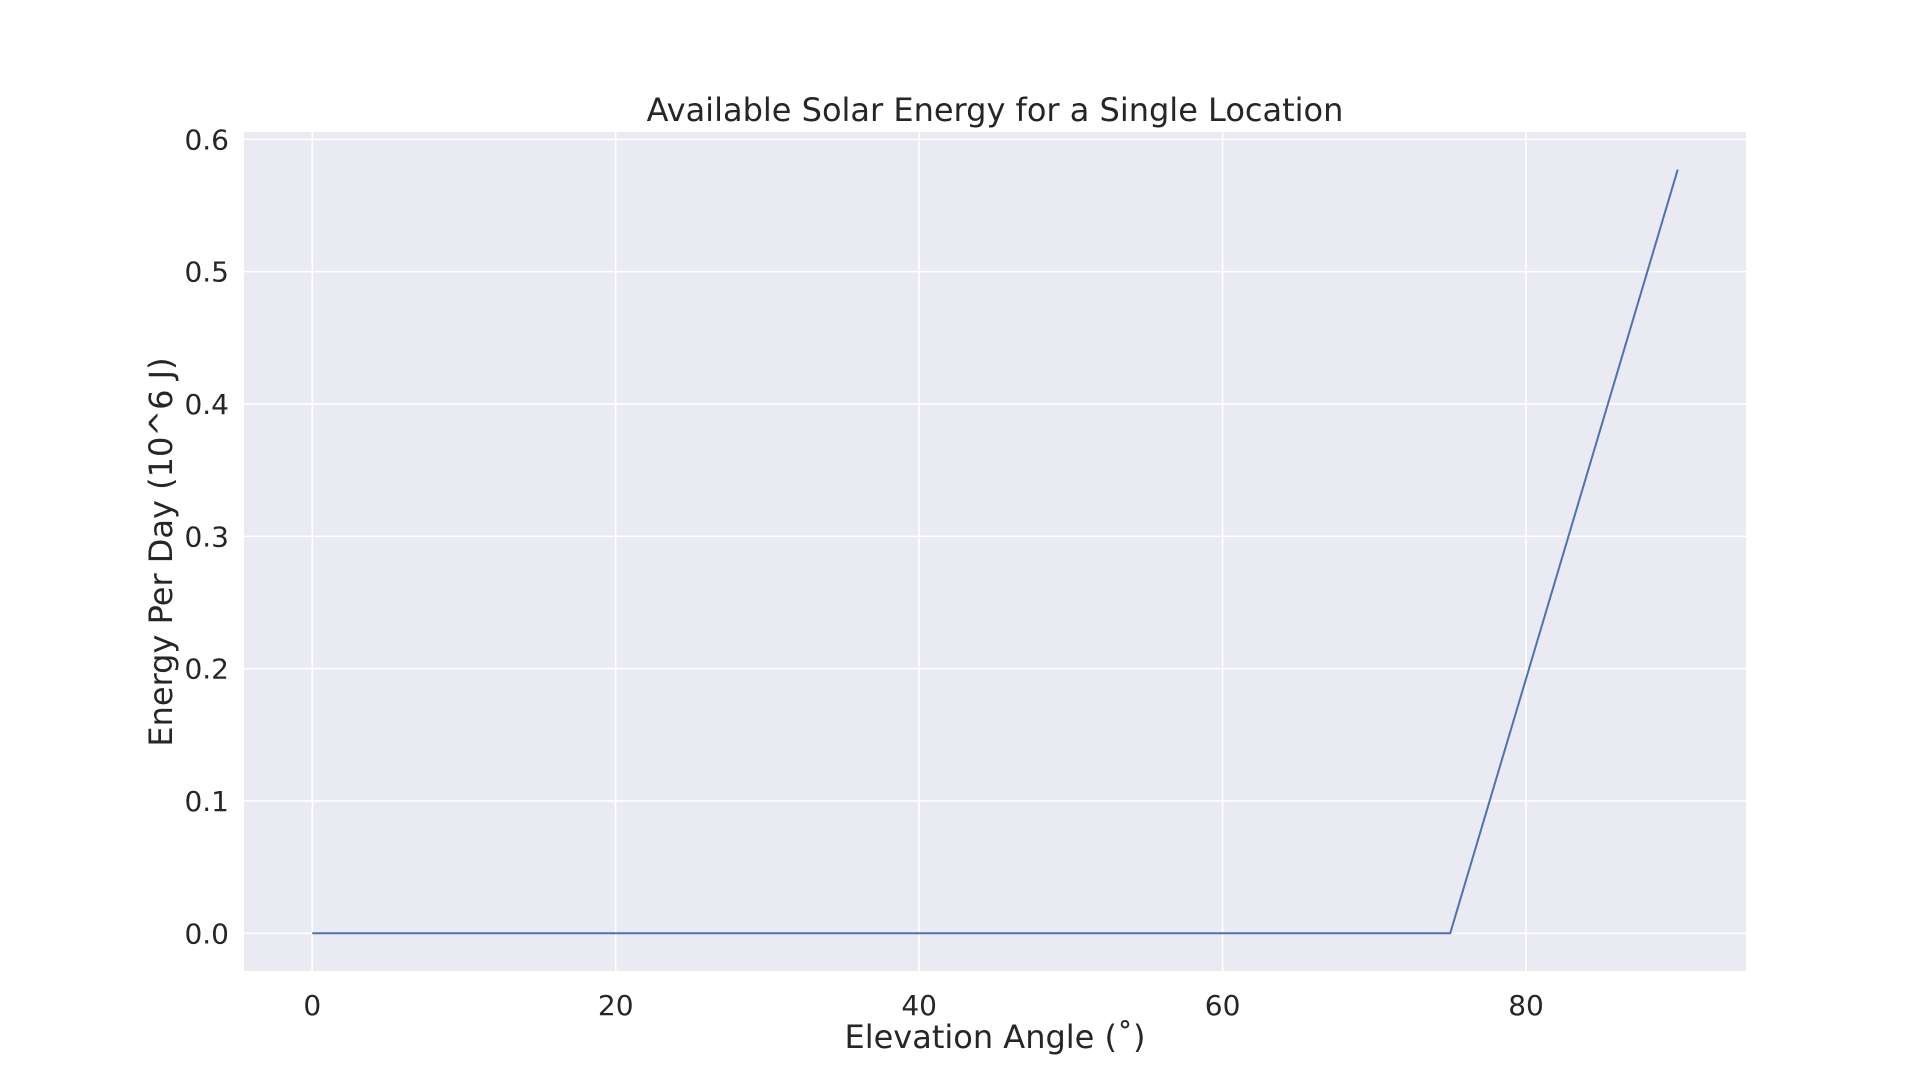 This screenshot has width=1920, height=1080. What do you see at coordinates (616, 1005) in the screenshot?
I see `x-tick-label: 20` at bounding box center [616, 1005].